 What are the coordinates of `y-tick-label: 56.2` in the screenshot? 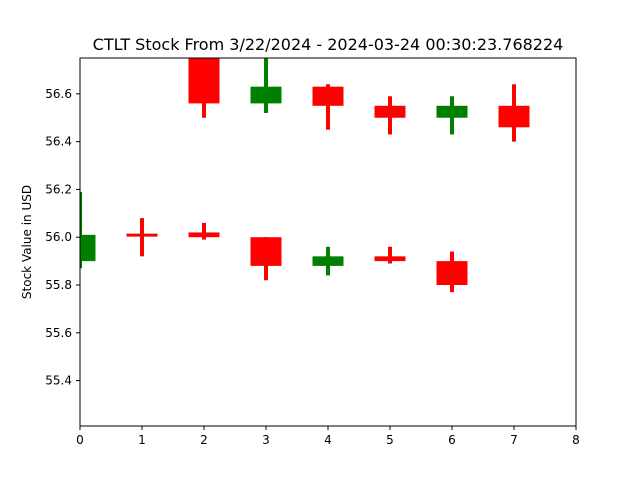 It's located at (58, 189).